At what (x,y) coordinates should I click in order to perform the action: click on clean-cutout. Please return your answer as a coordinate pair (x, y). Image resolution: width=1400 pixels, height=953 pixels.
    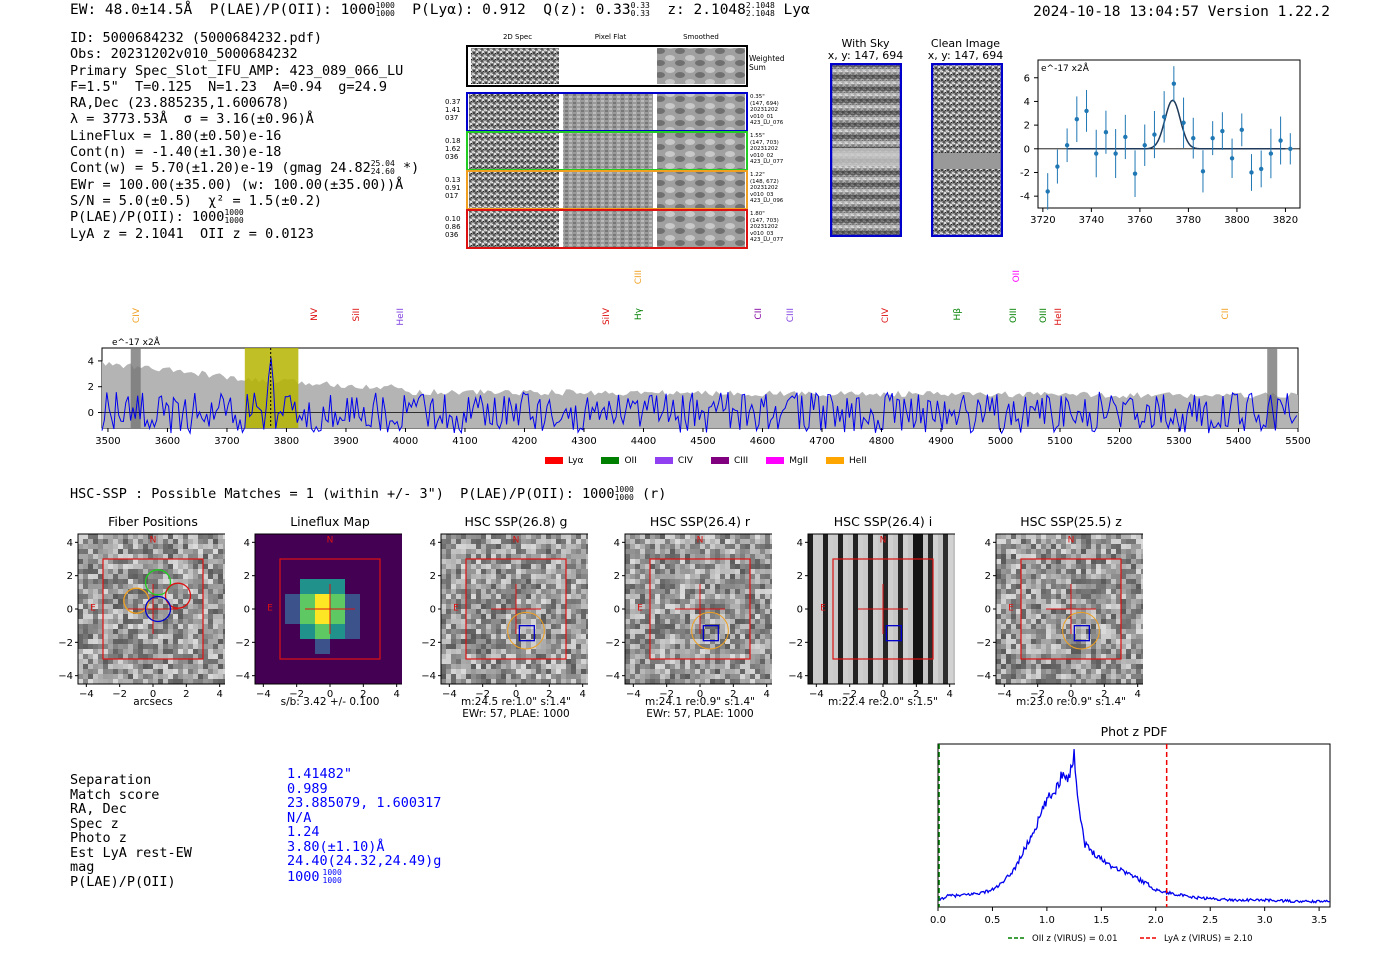
    Looking at the image, I should click on (967, 150).